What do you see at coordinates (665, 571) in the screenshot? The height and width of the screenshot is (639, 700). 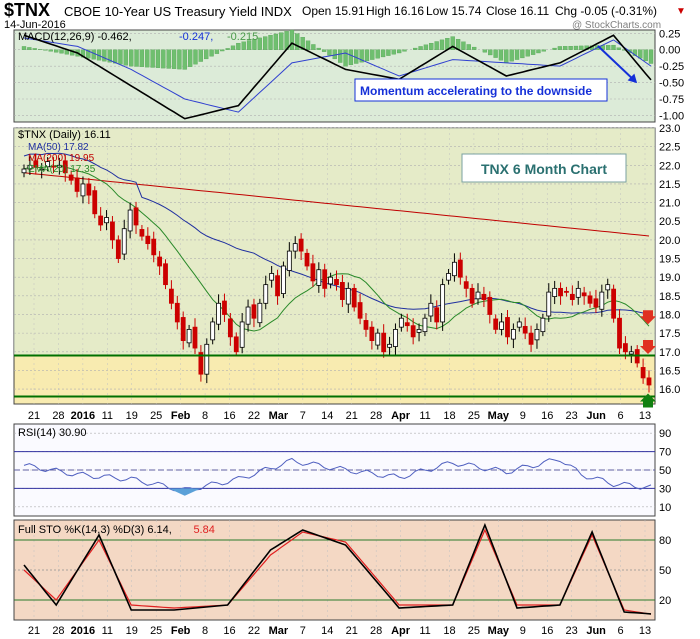 I see `sto-tick-label: 50` at bounding box center [665, 571].